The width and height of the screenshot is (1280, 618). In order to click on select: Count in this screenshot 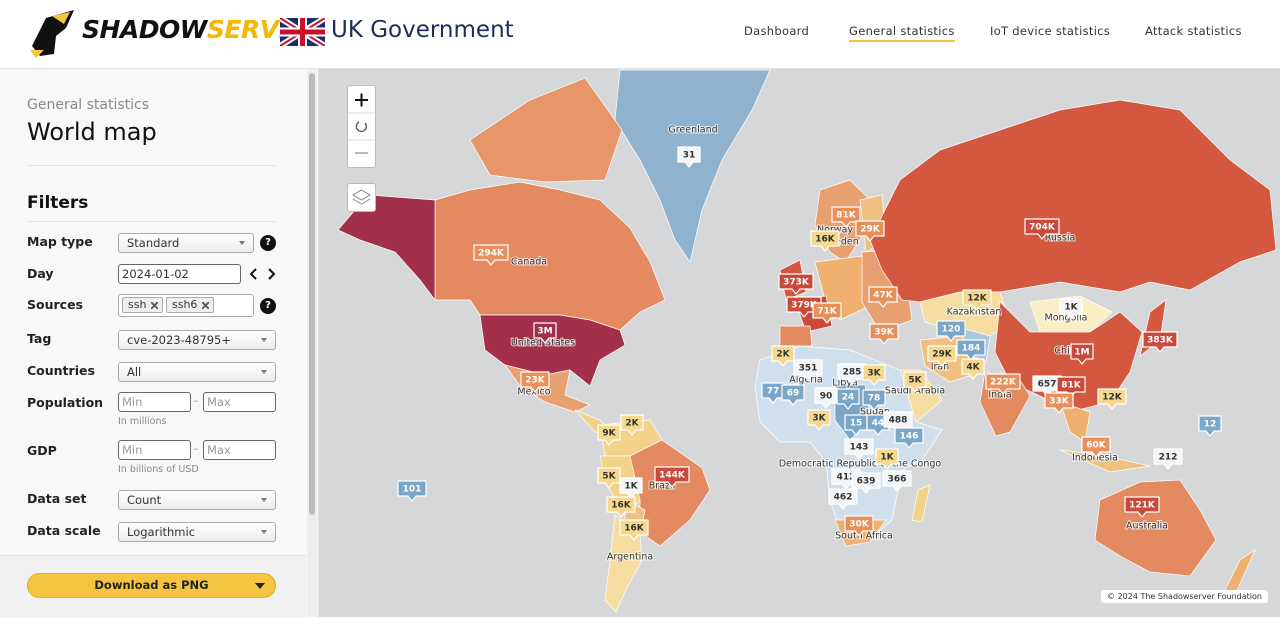, I will do `click(197, 500)`.